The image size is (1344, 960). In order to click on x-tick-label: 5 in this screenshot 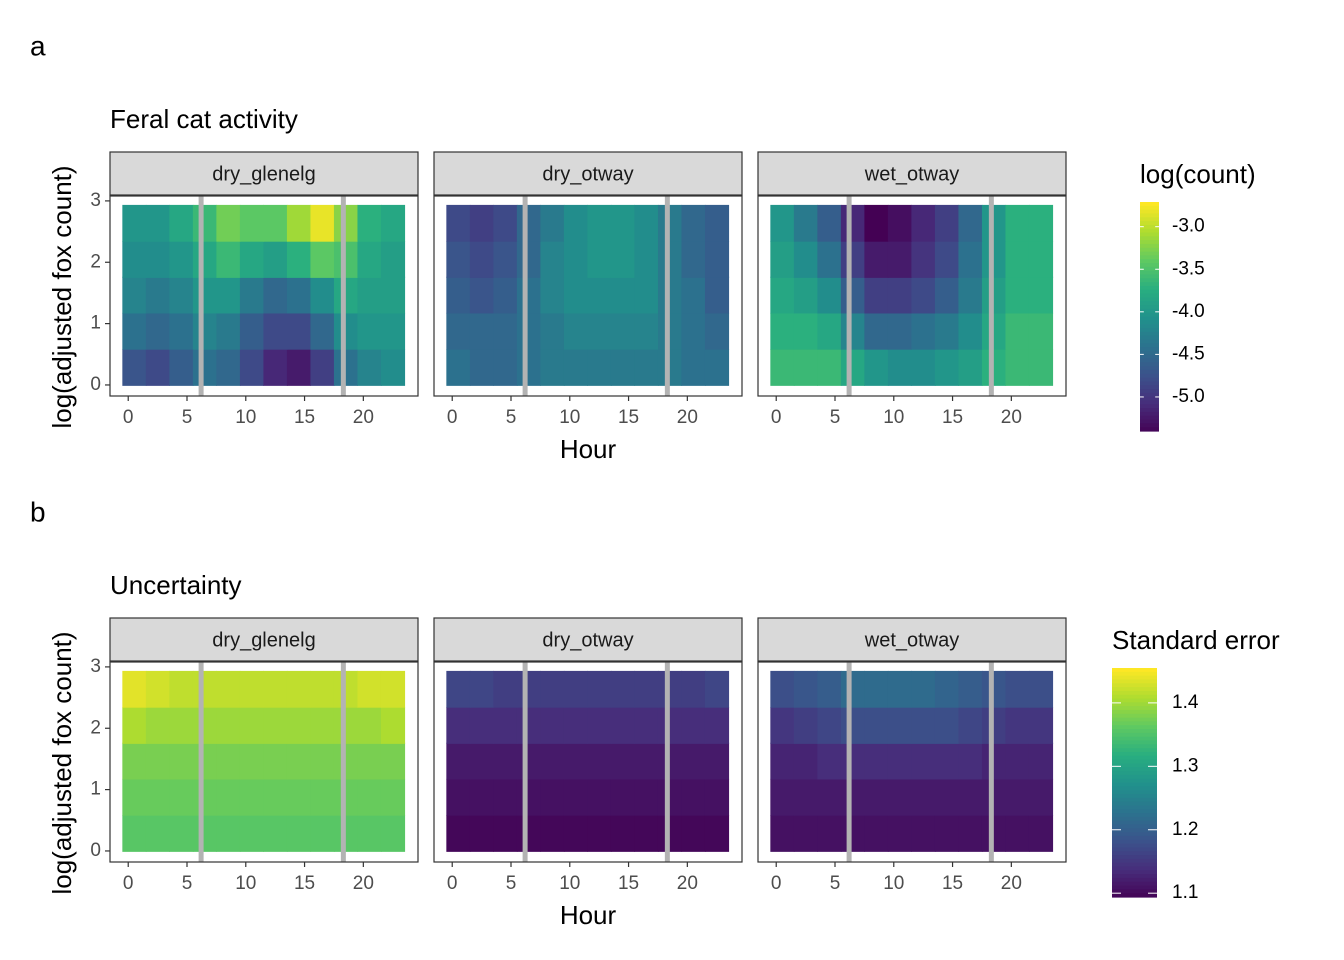, I will do `click(511, 417)`.